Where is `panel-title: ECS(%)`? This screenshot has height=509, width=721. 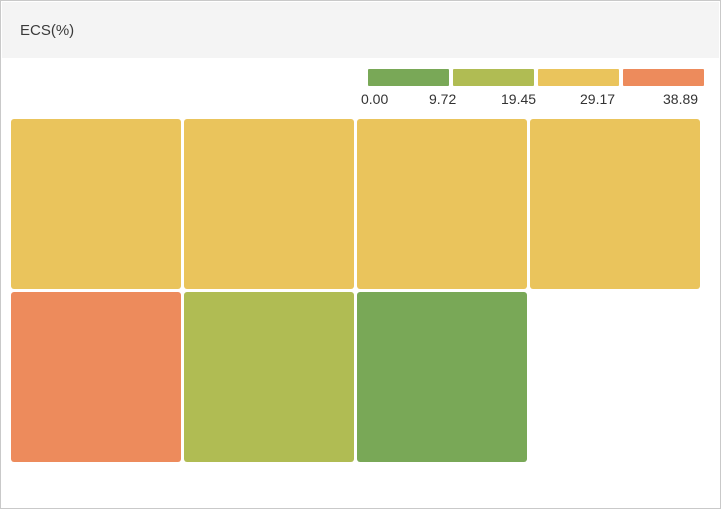 panel-title: ECS(%) is located at coordinates (47, 30).